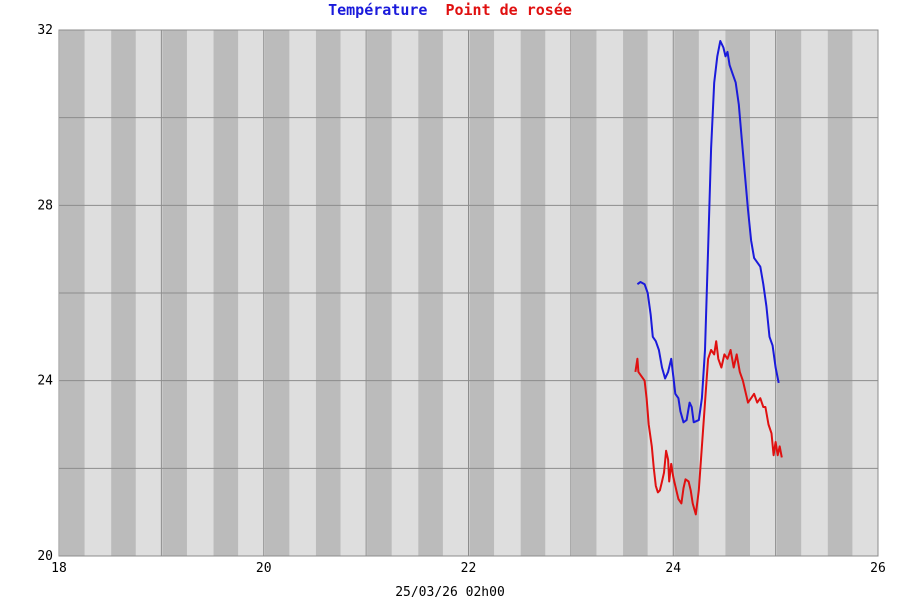  I want to click on x-tick-label: 20, so click(264, 568).